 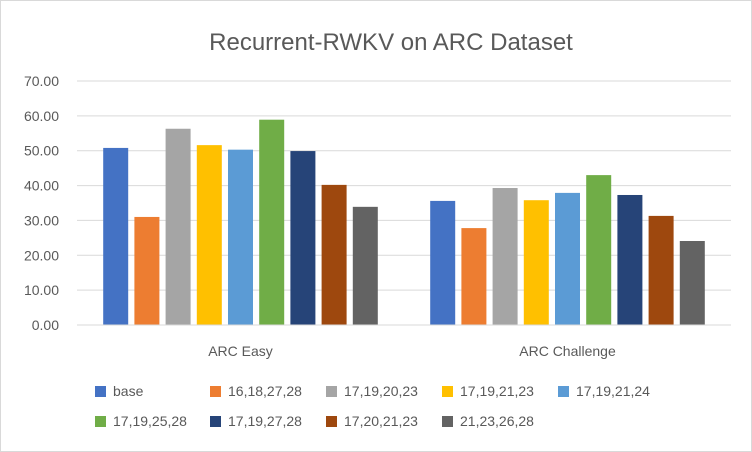 I want to click on y-tick-label: 60.00, so click(x=41, y=116).